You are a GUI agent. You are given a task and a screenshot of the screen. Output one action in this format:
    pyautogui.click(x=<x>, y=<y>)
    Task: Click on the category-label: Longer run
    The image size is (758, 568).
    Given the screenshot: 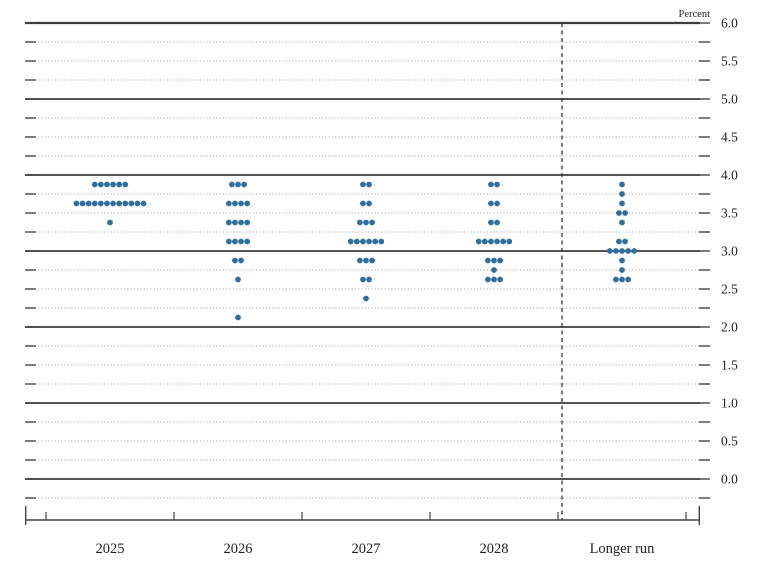 What is the action you would take?
    pyautogui.click(x=623, y=549)
    